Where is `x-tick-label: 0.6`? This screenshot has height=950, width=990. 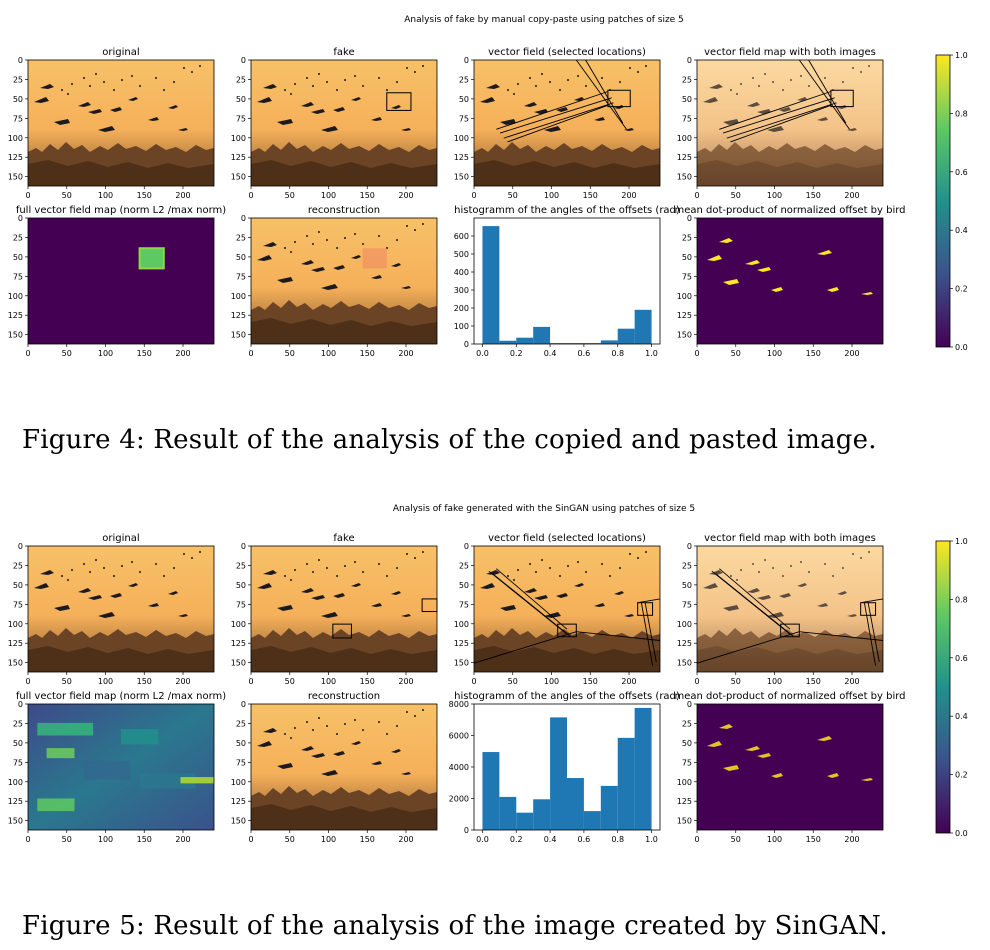 x-tick-label: 0.6 is located at coordinates (584, 839).